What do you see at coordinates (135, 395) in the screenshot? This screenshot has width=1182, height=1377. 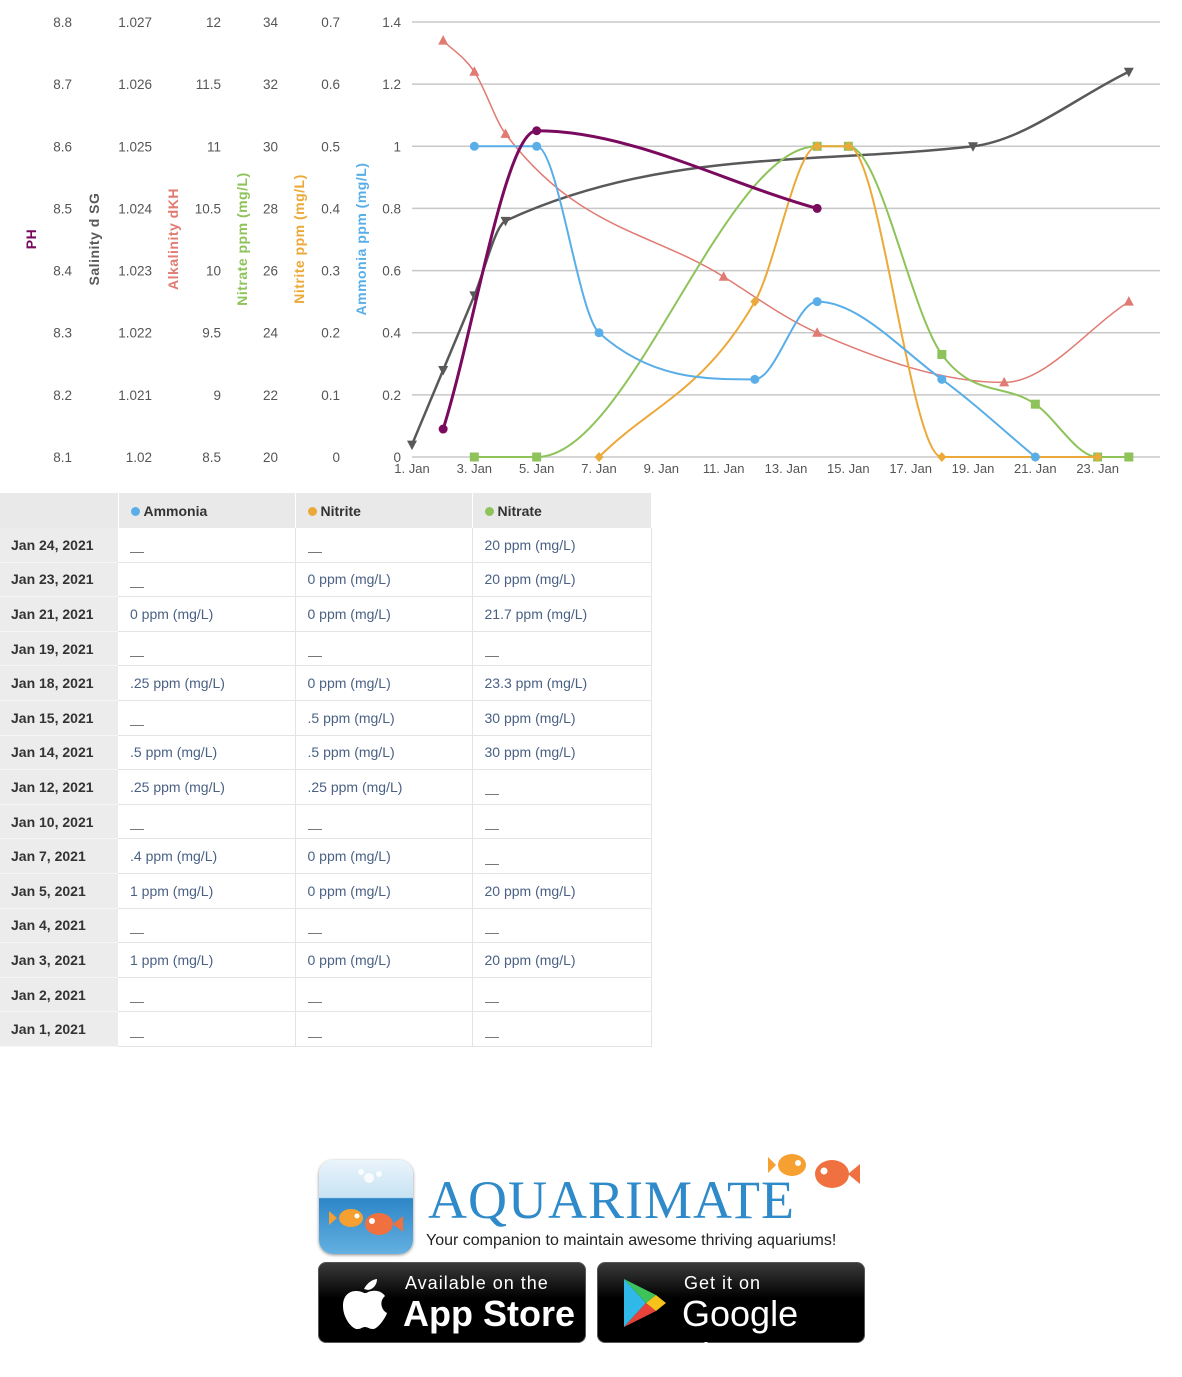 I see `y-tick-label-salinity: 1.021` at bounding box center [135, 395].